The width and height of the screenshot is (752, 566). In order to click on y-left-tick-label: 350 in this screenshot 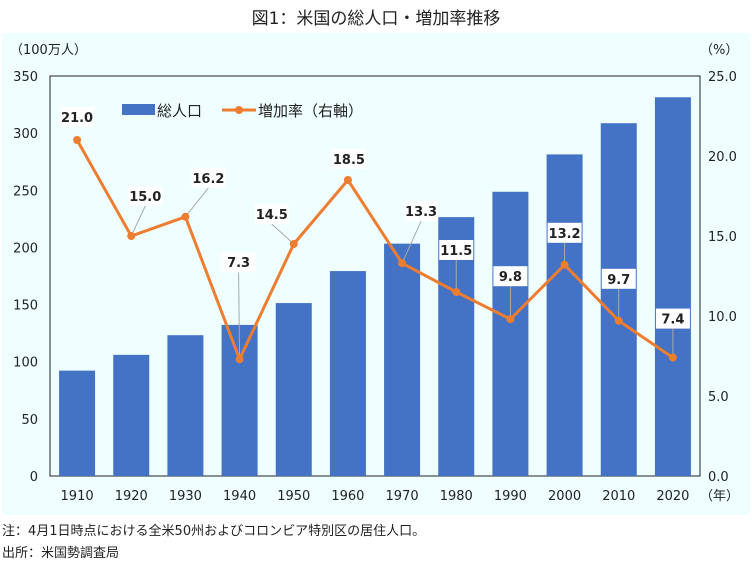, I will do `click(25, 77)`.